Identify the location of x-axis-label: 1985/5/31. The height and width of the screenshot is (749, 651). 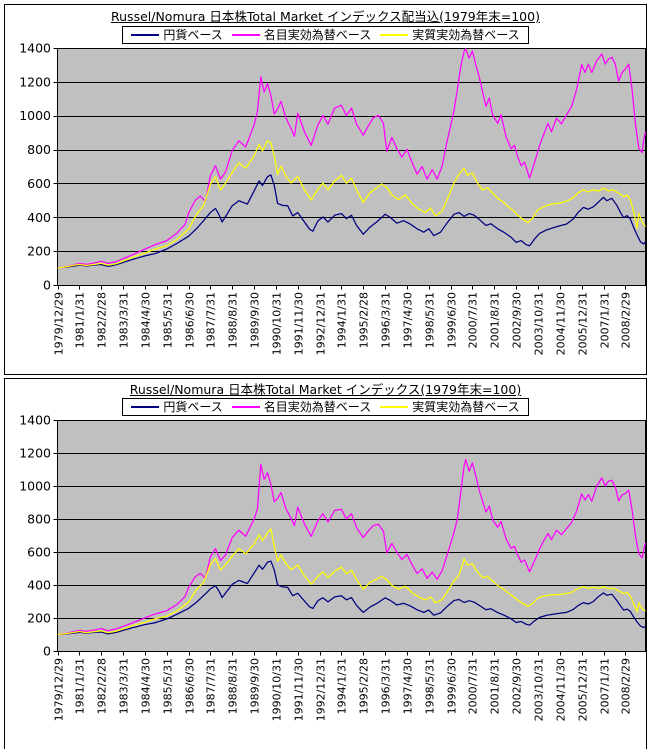
(168, 320).